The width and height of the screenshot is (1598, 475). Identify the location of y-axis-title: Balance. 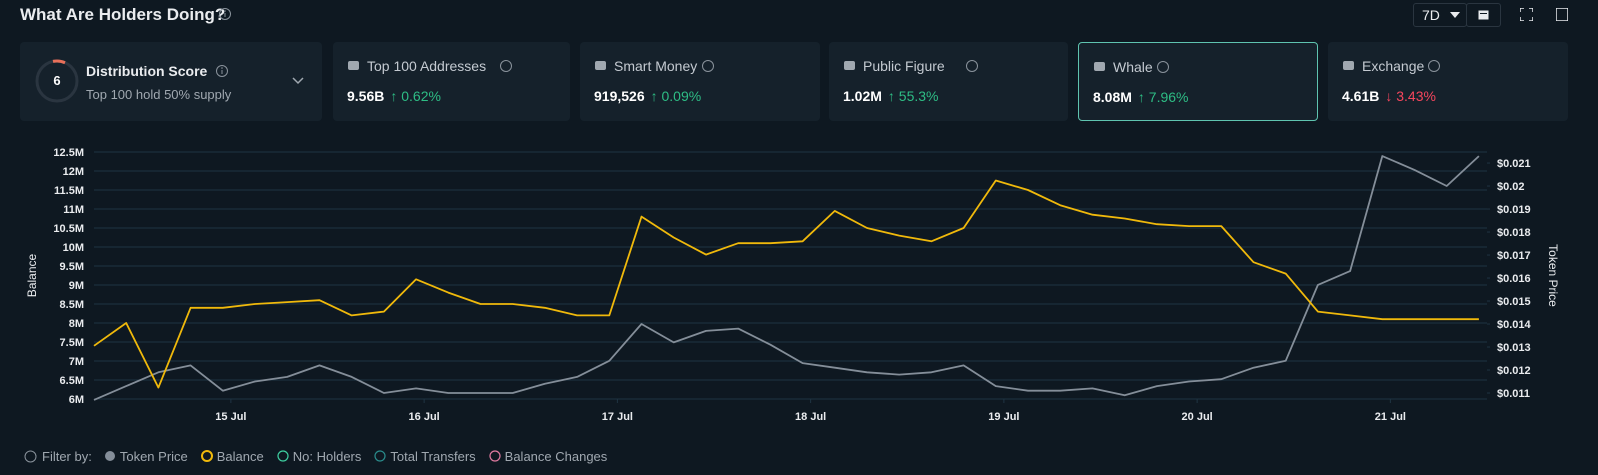
(32, 275).